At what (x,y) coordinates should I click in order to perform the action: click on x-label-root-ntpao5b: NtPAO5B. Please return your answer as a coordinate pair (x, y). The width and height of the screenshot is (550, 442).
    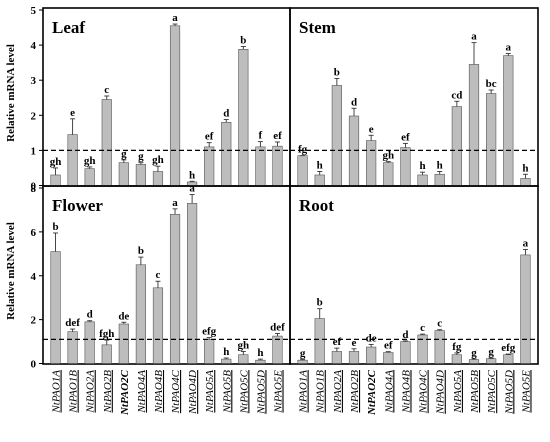
    Looking at the image, I should click on (475, 392).